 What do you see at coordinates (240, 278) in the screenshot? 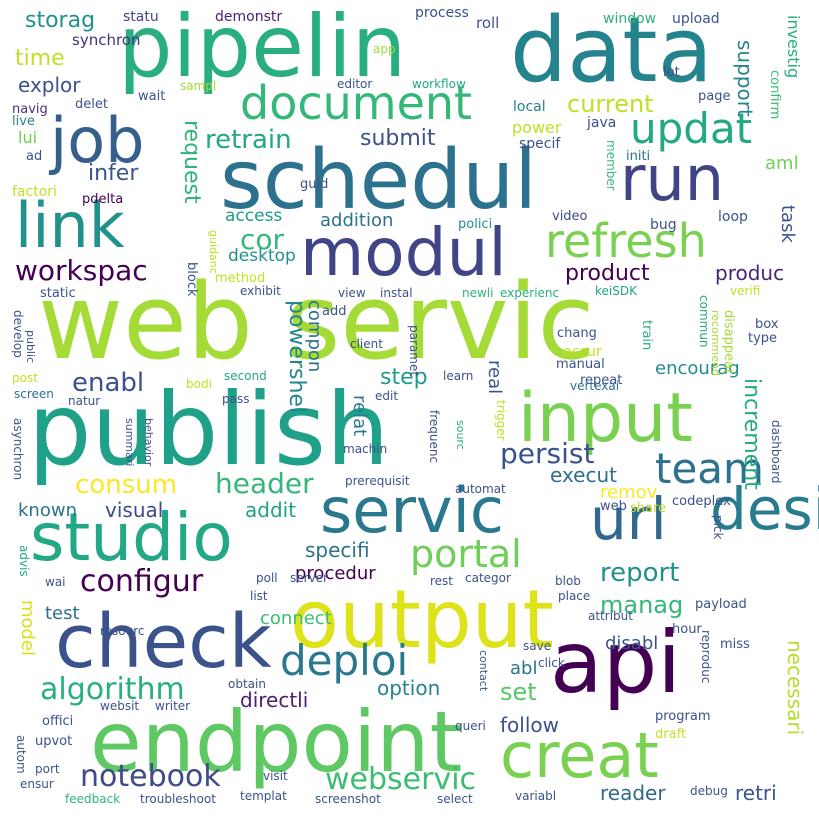
I see `word: method` at bounding box center [240, 278].